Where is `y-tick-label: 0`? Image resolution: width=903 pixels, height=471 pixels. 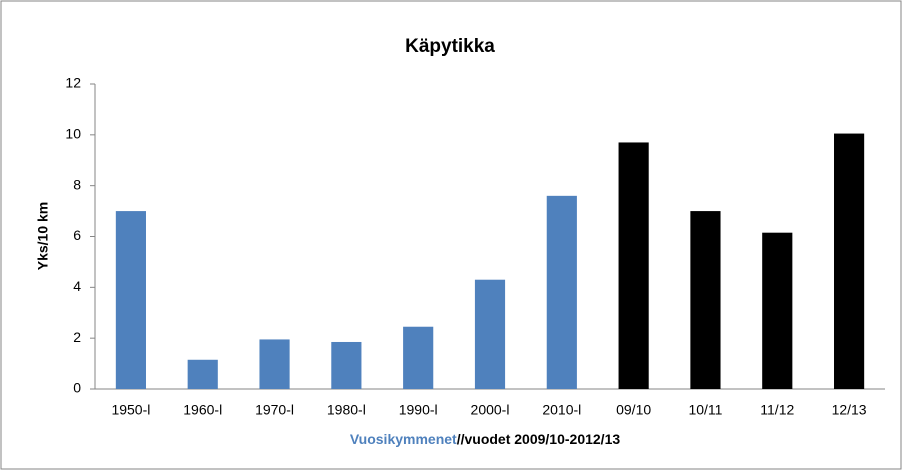 y-tick-label: 0 is located at coordinates (77, 388).